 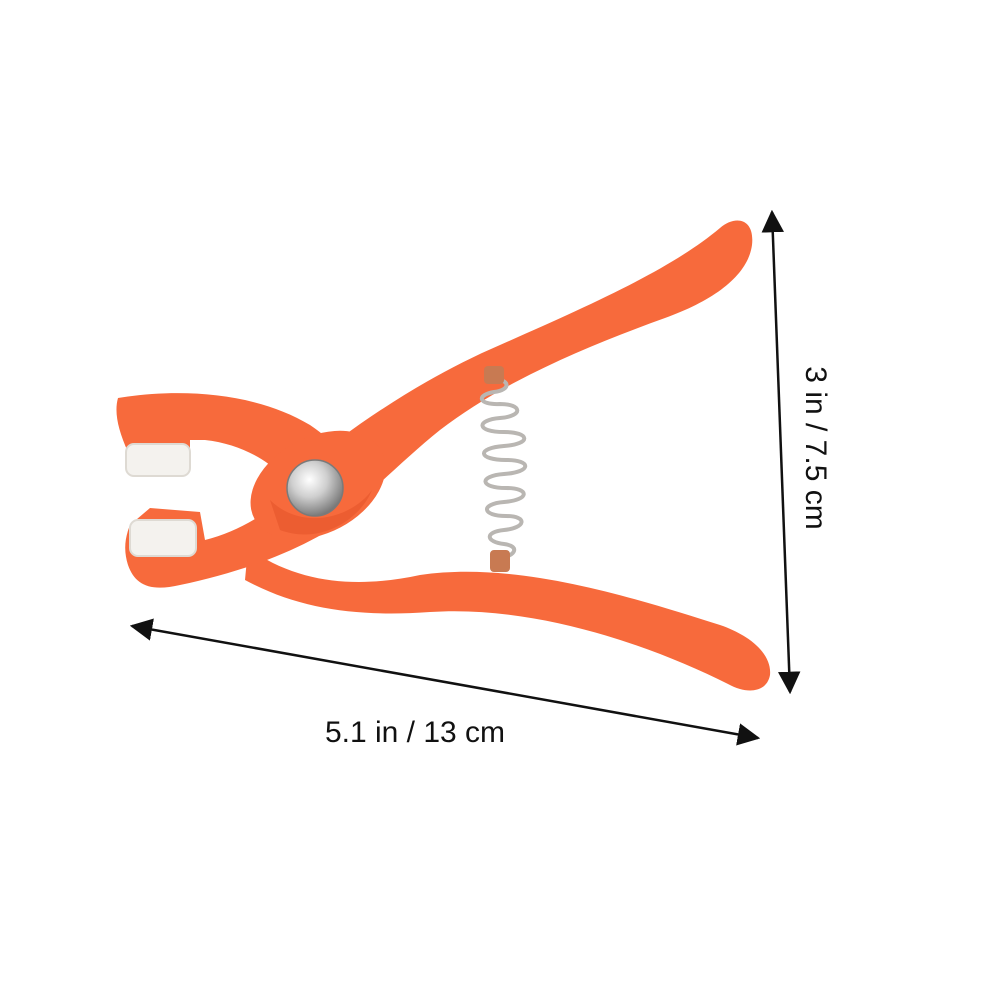 What do you see at coordinates (494, 375) in the screenshot?
I see `spring-cap-top` at bounding box center [494, 375].